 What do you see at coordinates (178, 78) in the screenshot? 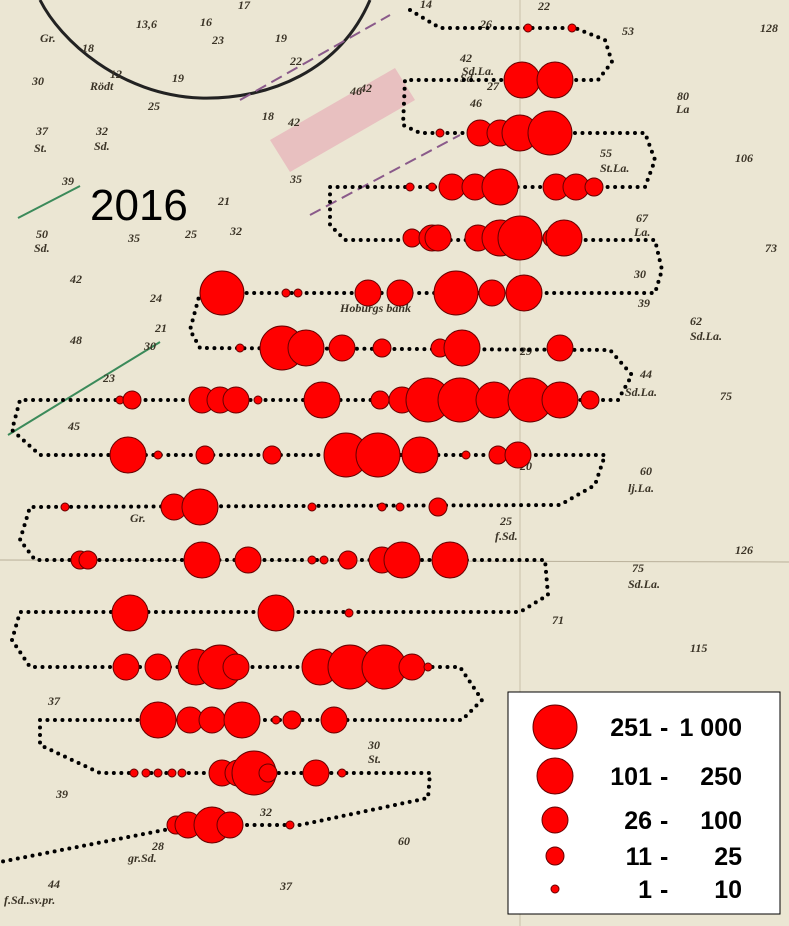
I see `sounding: 19` at bounding box center [178, 78].